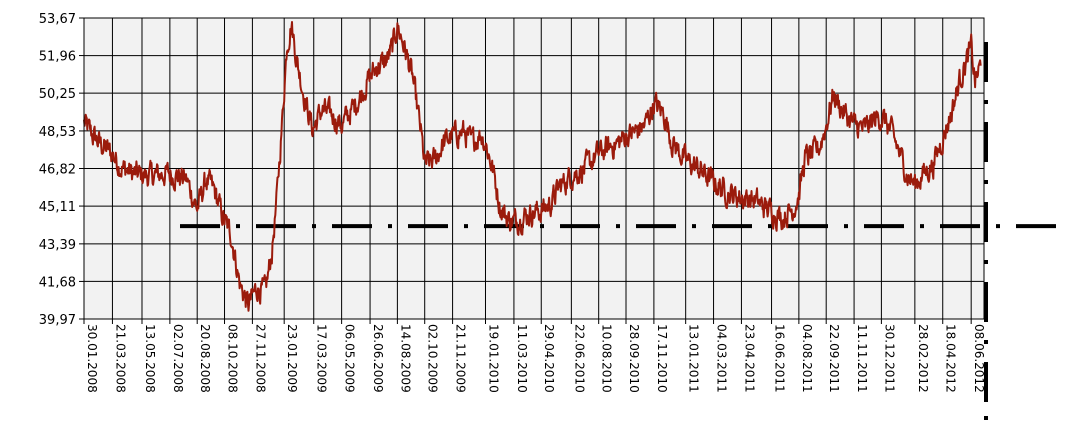 The image size is (1068, 423). Describe the element at coordinates (979, 358) in the screenshot. I see `x-tick-label: 08.06.2012` at that location.